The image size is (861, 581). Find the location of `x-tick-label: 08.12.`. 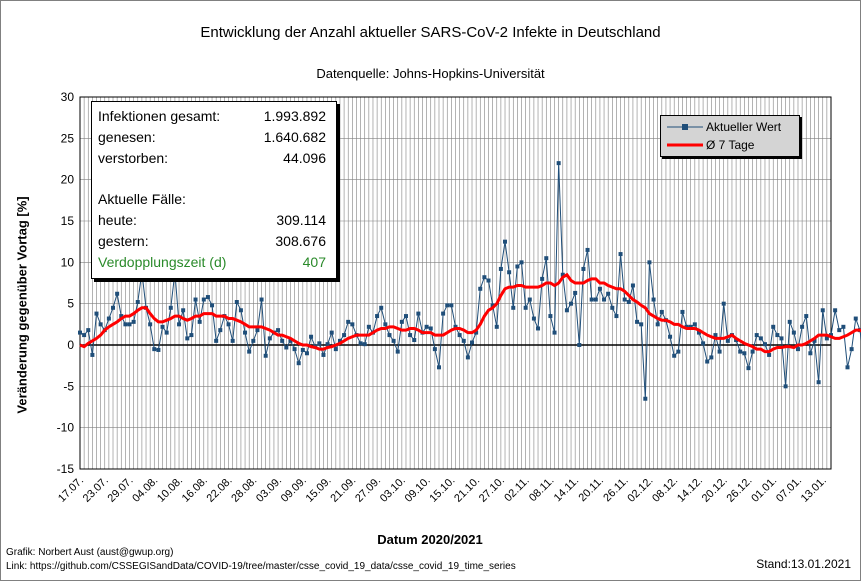

x-tick-label: 08.12. is located at coordinates (665, 490).